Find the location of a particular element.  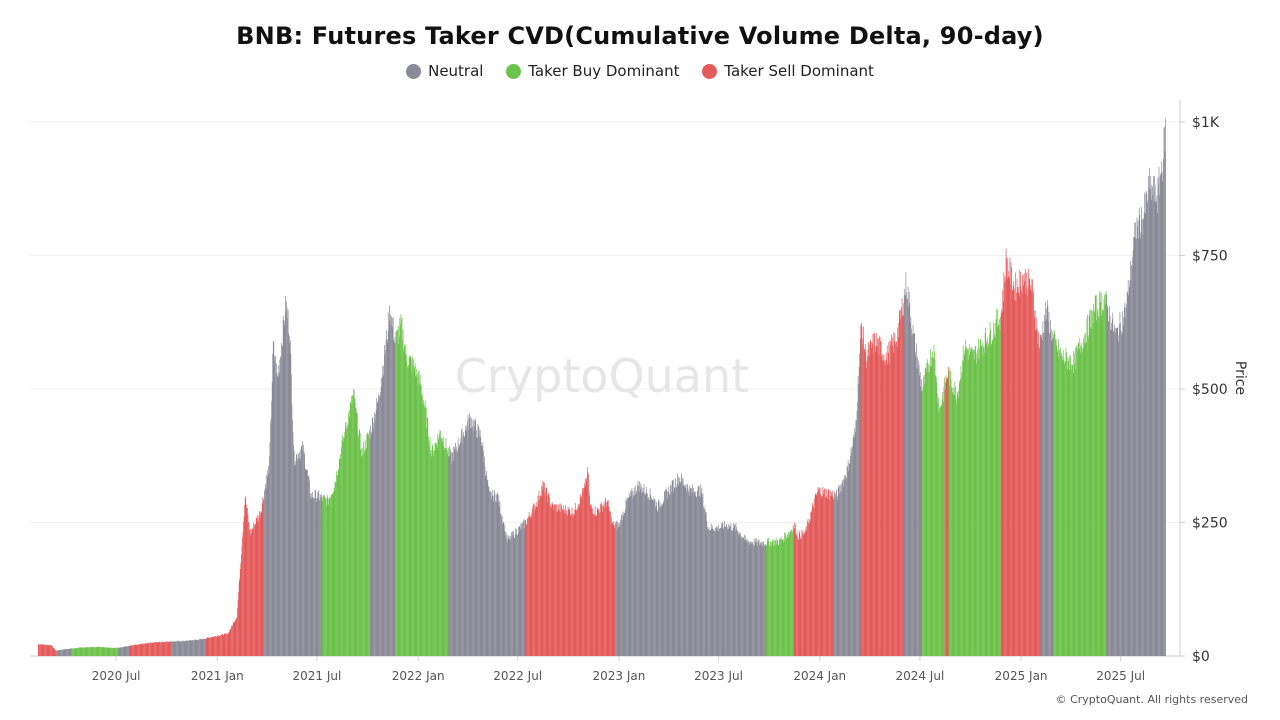

legend-item-taker-sell: Taker Sell Dominant is located at coordinates (788, 71).